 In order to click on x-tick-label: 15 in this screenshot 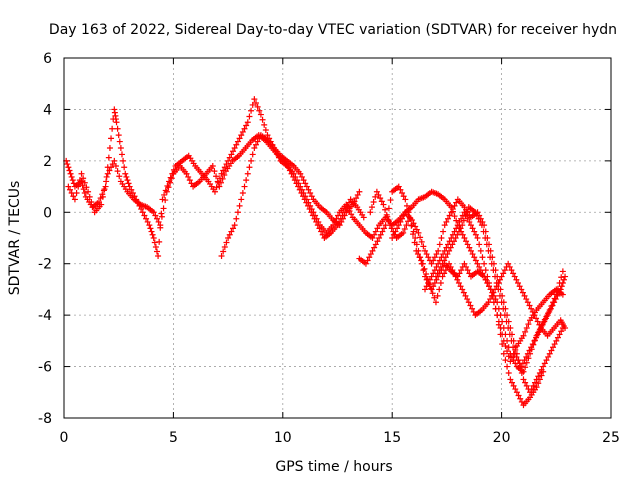, I will do `click(392, 438)`.